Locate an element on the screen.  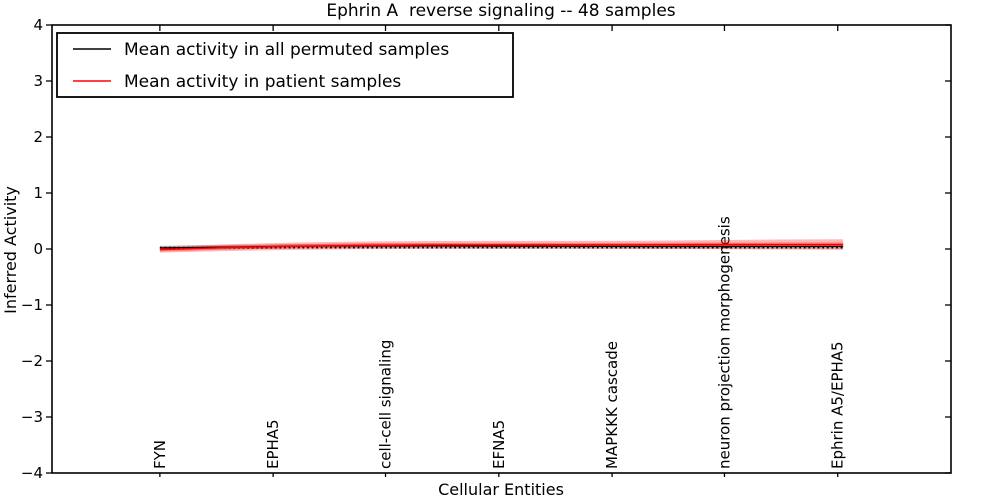
y-tick-label: −4 is located at coordinates (32, 473).